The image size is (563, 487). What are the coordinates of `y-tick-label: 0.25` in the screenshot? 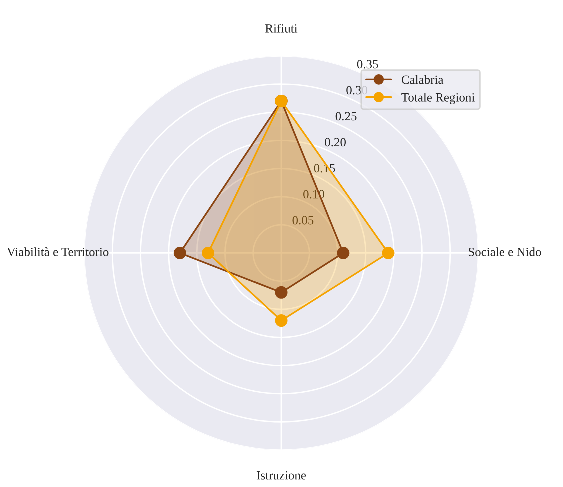 It's located at (346, 116).